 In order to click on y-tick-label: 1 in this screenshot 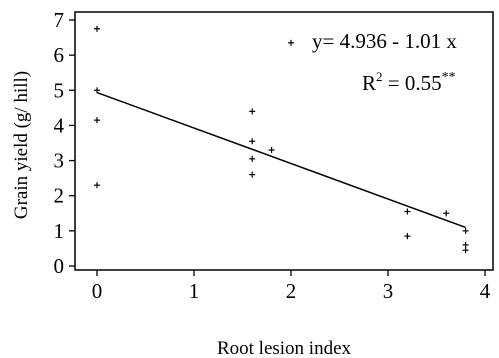, I will do `click(59, 231)`.